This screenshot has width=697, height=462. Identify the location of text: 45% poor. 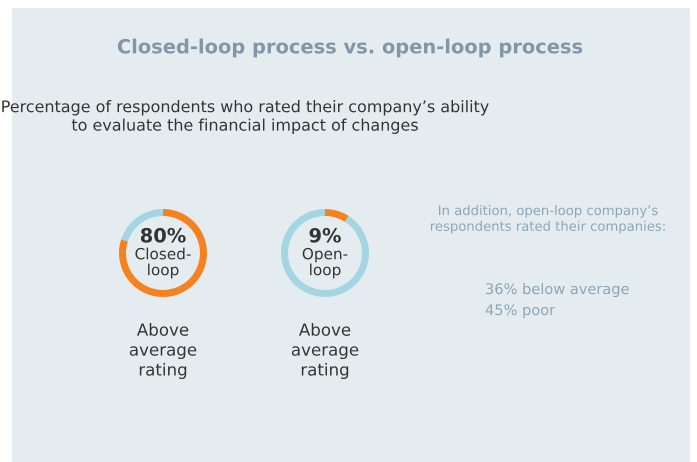
(521, 311).